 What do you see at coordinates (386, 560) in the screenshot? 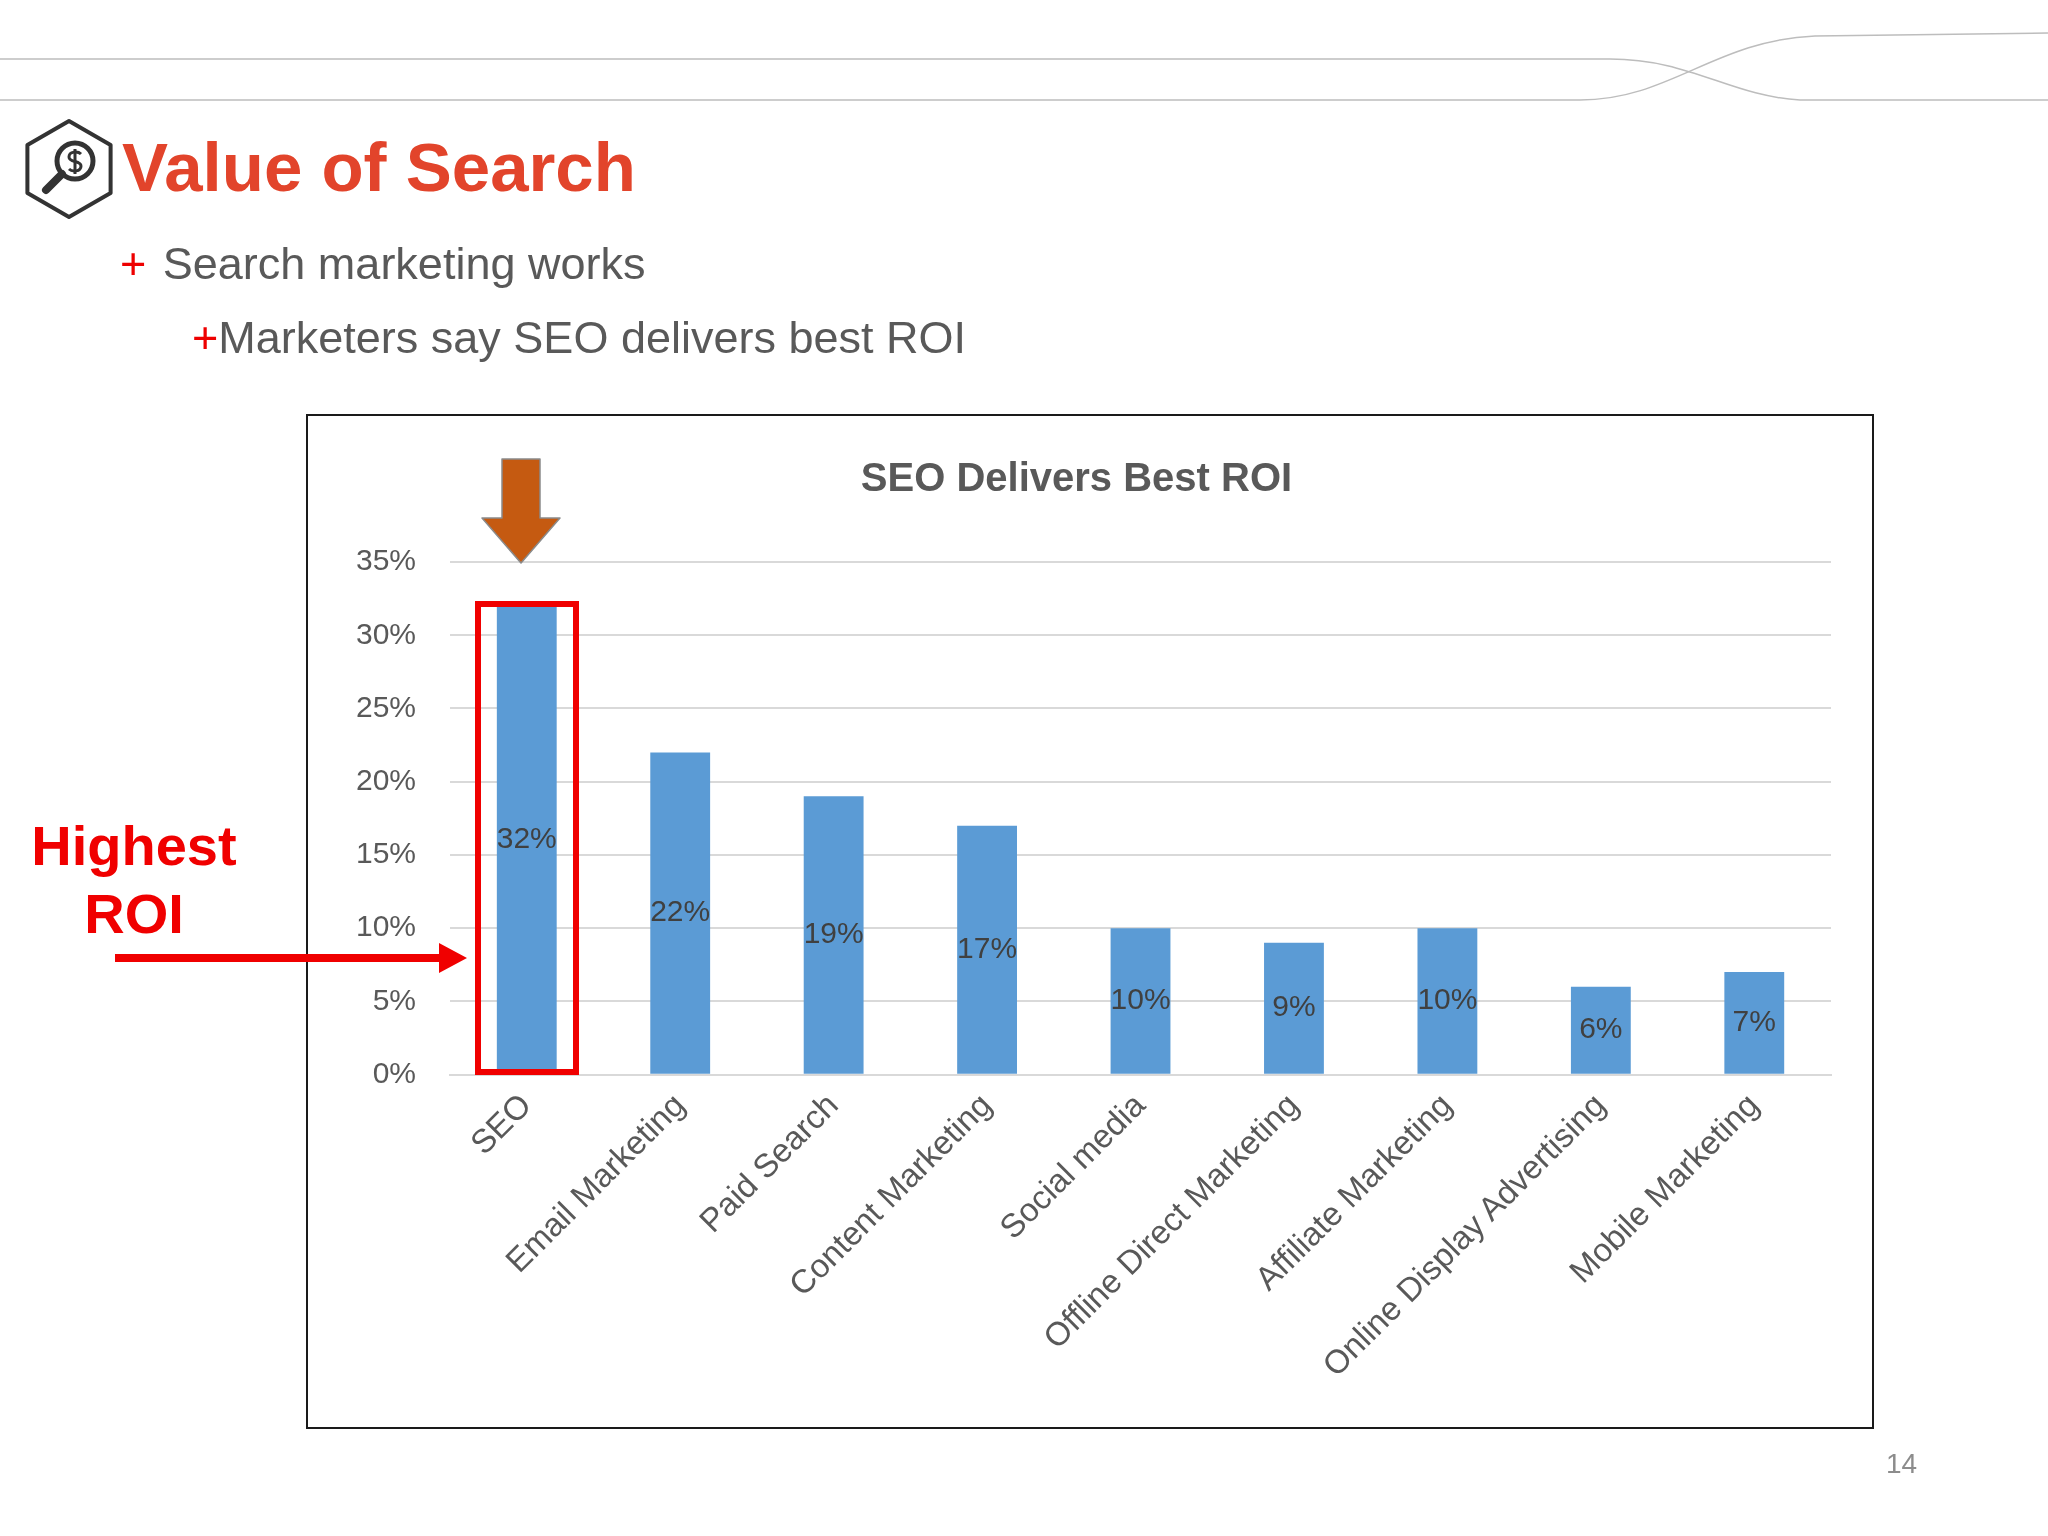
I see `y-tick-label: 35%` at bounding box center [386, 560].